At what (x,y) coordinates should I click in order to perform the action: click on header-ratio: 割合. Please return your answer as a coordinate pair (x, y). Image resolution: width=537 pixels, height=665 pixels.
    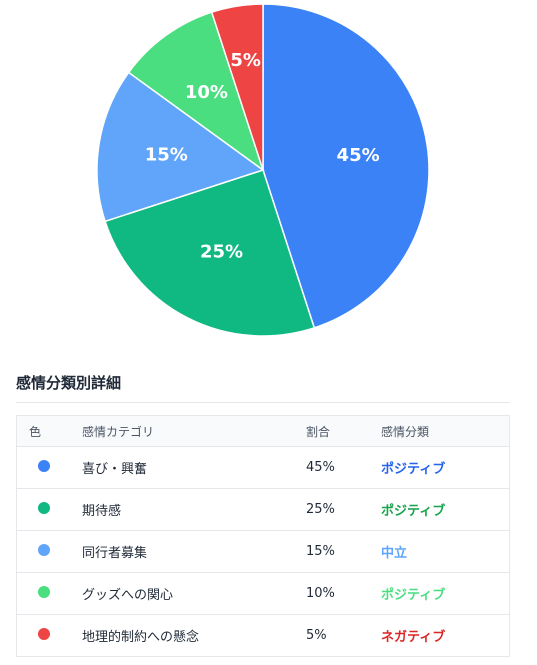
    Looking at the image, I should click on (318, 431).